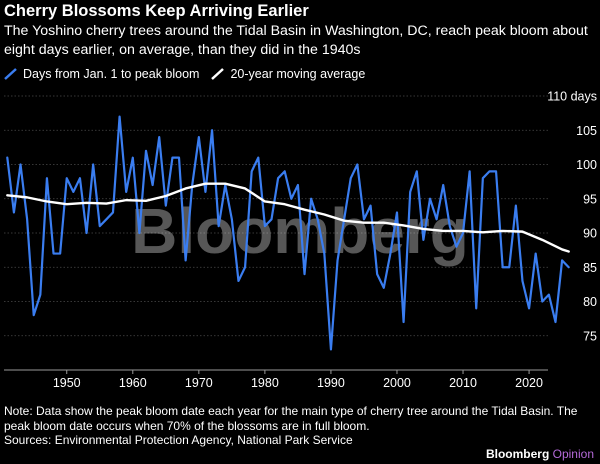 This screenshot has height=464, width=600. I want to click on y-tick-label-95: 95, so click(590, 199).